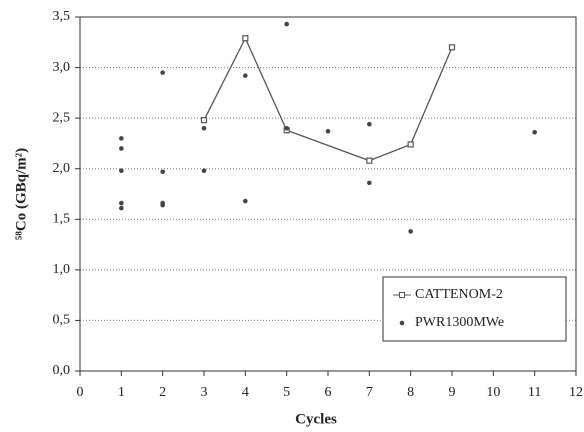 Image resolution: width=584 pixels, height=432 pixels. What do you see at coordinates (286, 392) in the screenshot?
I see `x-tick-label: 5` at bounding box center [286, 392].